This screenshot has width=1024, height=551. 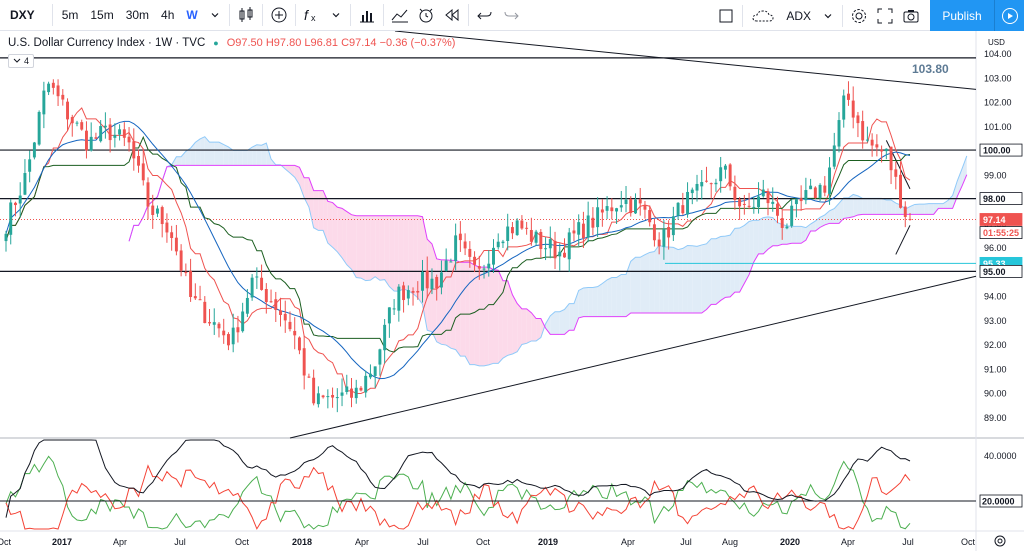 I want to click on layout-name-label: ADX, so click(x=798, y=15).